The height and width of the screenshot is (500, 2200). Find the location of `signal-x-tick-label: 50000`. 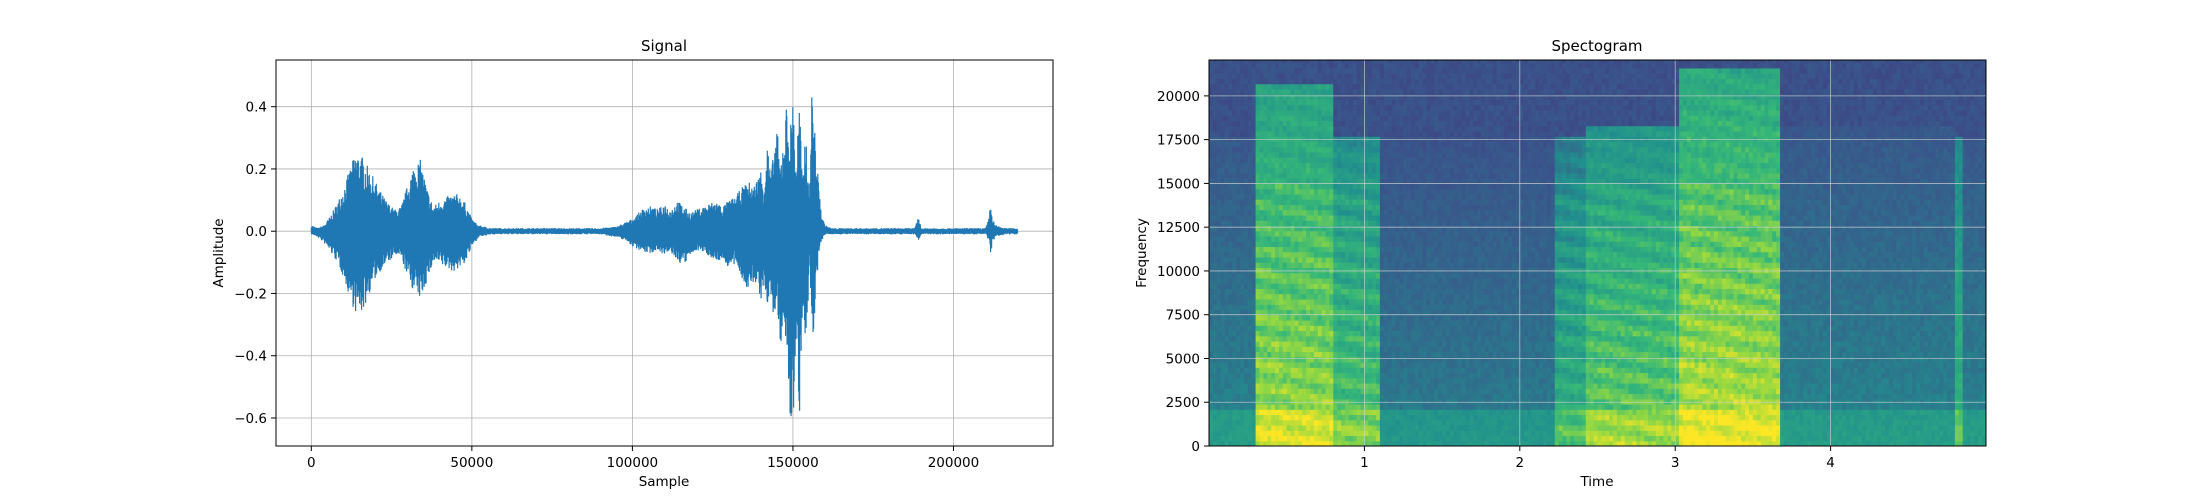

signal-x-tick-label: 50000 is located at coordinates (471, 463).